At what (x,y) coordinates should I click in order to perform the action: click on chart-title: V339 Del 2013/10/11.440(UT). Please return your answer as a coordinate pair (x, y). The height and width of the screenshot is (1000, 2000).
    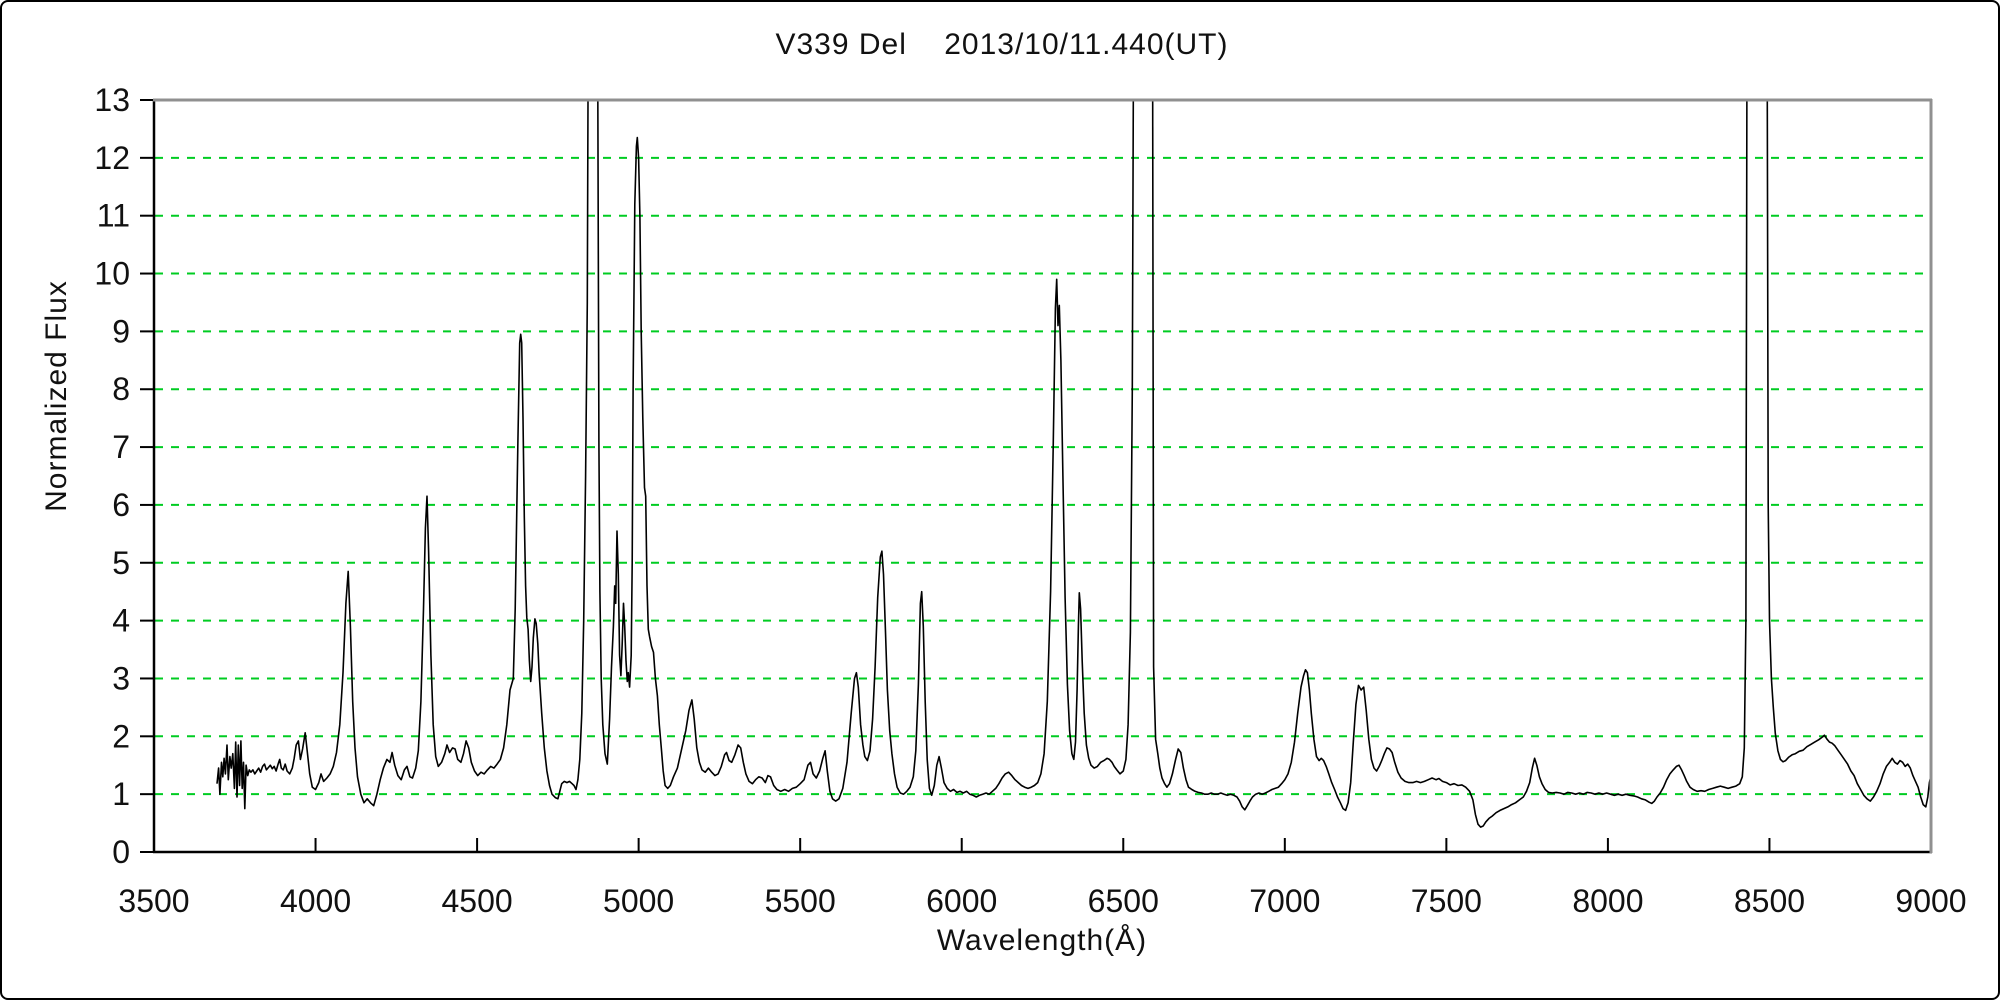
    Looking at the image, I should click on (1002, 44).